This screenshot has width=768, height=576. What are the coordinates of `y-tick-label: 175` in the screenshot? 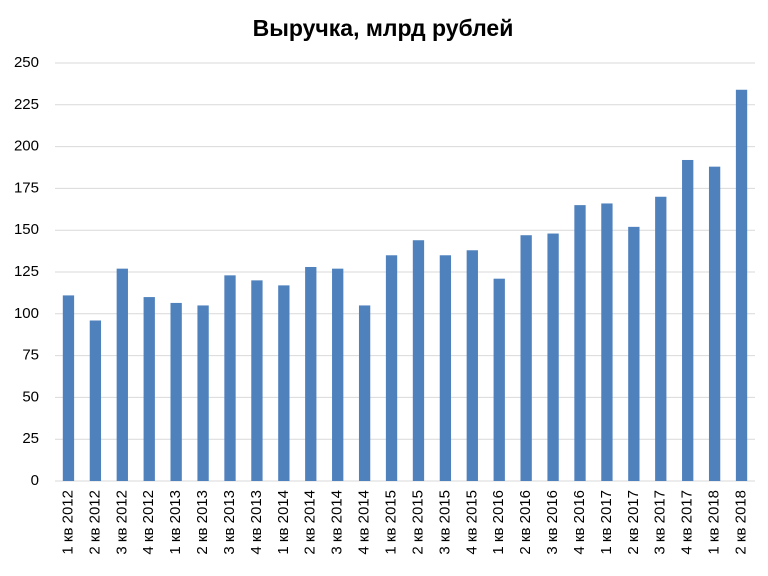 It's located at (26, 187).